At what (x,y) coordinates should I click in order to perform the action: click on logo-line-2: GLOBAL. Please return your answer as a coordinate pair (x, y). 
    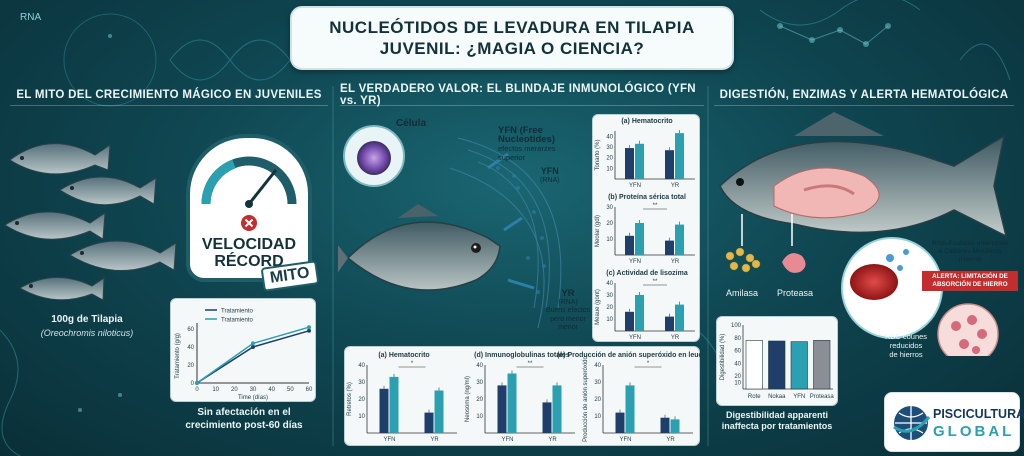
    Looking at the image, I should click on (974, 431).